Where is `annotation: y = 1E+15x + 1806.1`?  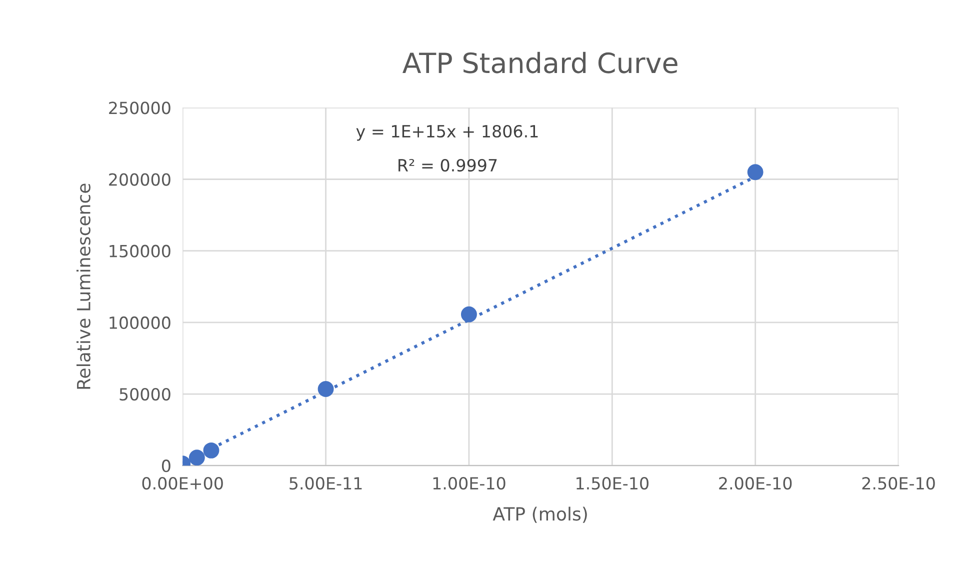
annotation: y = 1E+15x + 1806.1 is located at coordinates (447, 132).